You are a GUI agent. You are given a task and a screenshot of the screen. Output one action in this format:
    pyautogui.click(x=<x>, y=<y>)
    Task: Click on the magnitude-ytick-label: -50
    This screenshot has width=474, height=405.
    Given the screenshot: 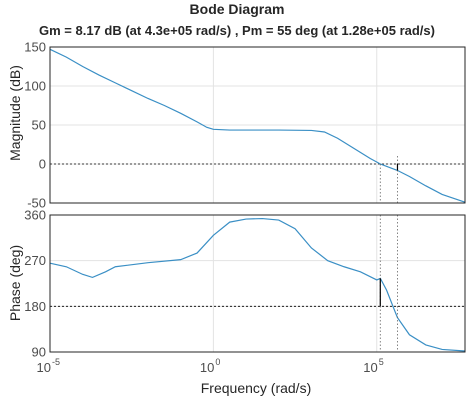 What is the action you would take?
    pyautogui.click(x=36, y=203)
    